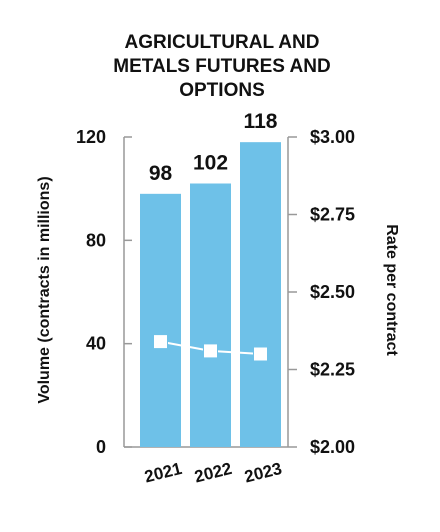 This screenshot has height=532, width=440. What do you see at coordinates (163, 473) in the screenshot?
I see `x-tick-label: 2021` at bounding box center [163, 473].